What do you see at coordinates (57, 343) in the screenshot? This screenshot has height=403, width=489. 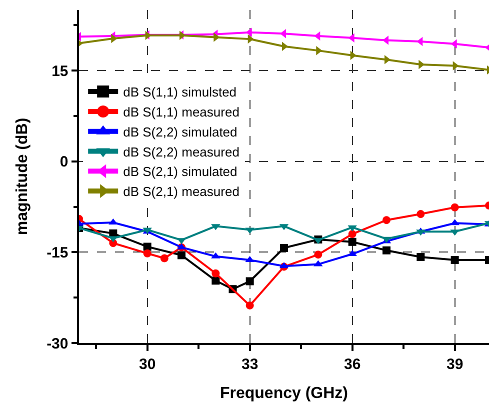 I see `y-tick-label: -30` at bounding box center [57, 343].